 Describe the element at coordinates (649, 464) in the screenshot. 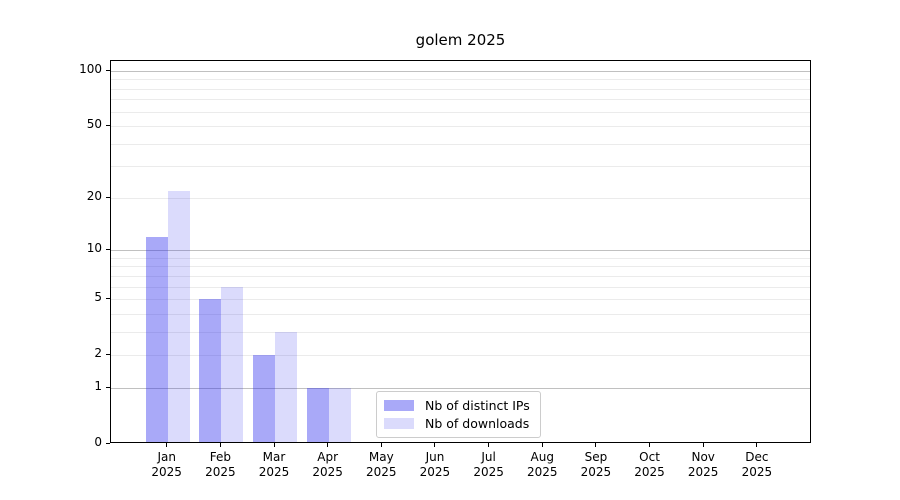

I see `x-tick-label: Oct 2025` at that location.